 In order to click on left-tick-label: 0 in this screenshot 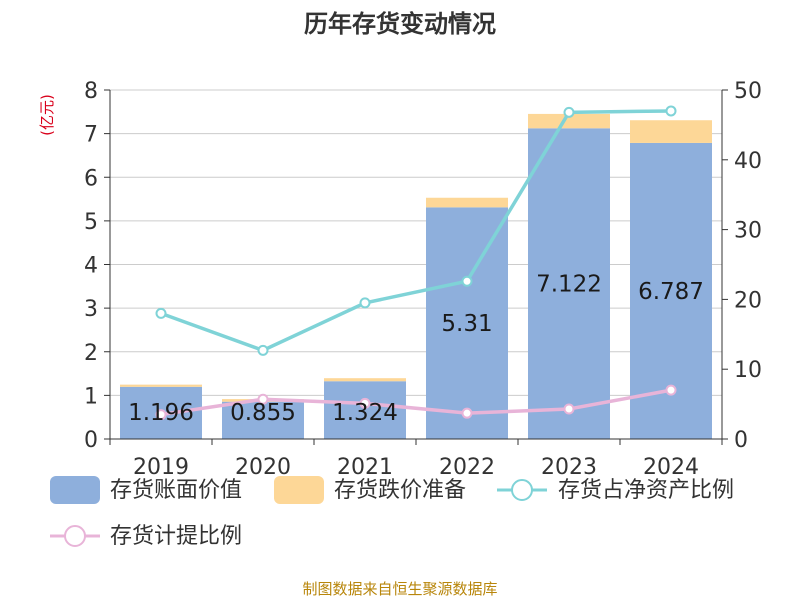, I will do `click(91, 440)`.